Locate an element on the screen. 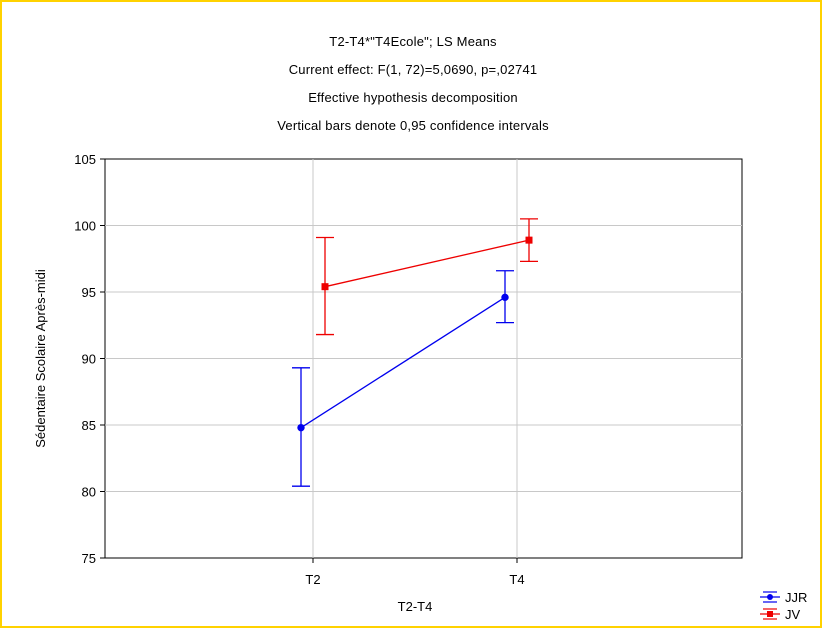 The image size is (826, 632). x-axis-title: T2-T4 is located at coordinates (415, 606).